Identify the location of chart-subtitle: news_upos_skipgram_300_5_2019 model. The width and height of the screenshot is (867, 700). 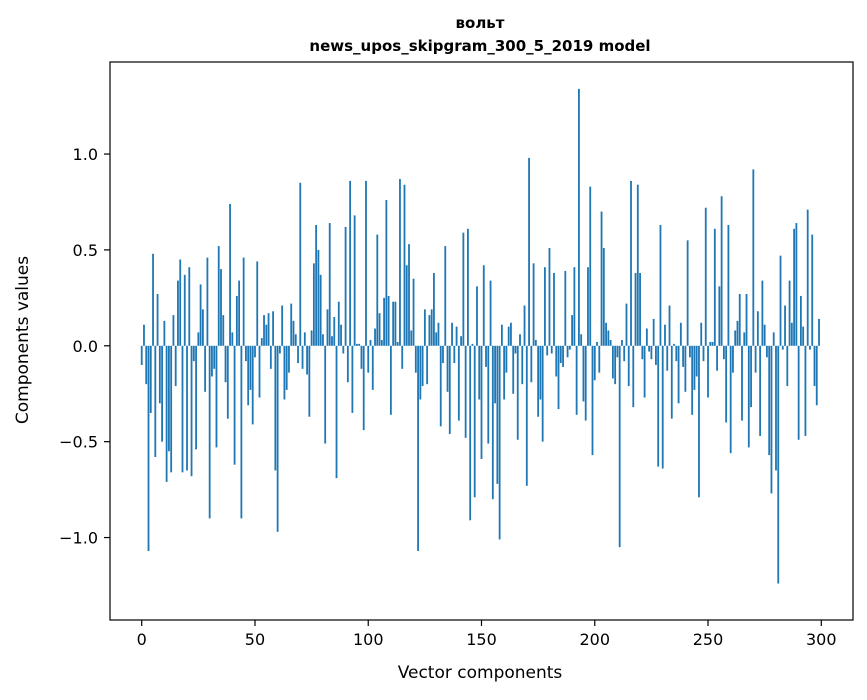
(479, 46).